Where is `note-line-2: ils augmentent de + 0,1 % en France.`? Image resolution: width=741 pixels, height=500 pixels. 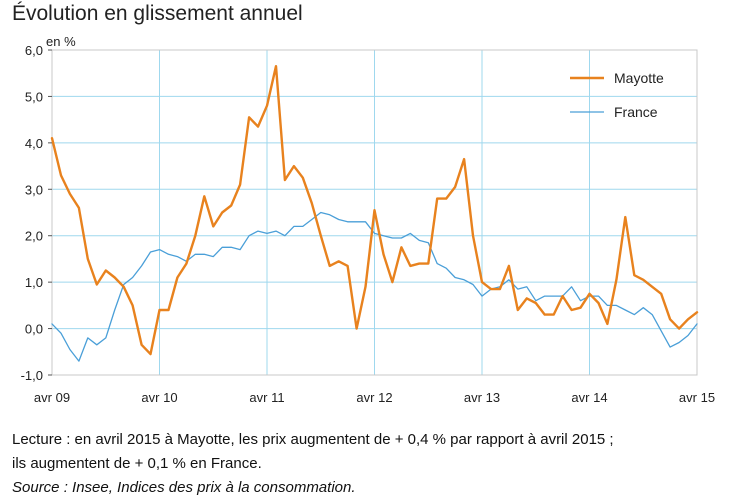
note-line-2: ils augmentent de + 0,1 % en France. is located at coordinates (137, 463).